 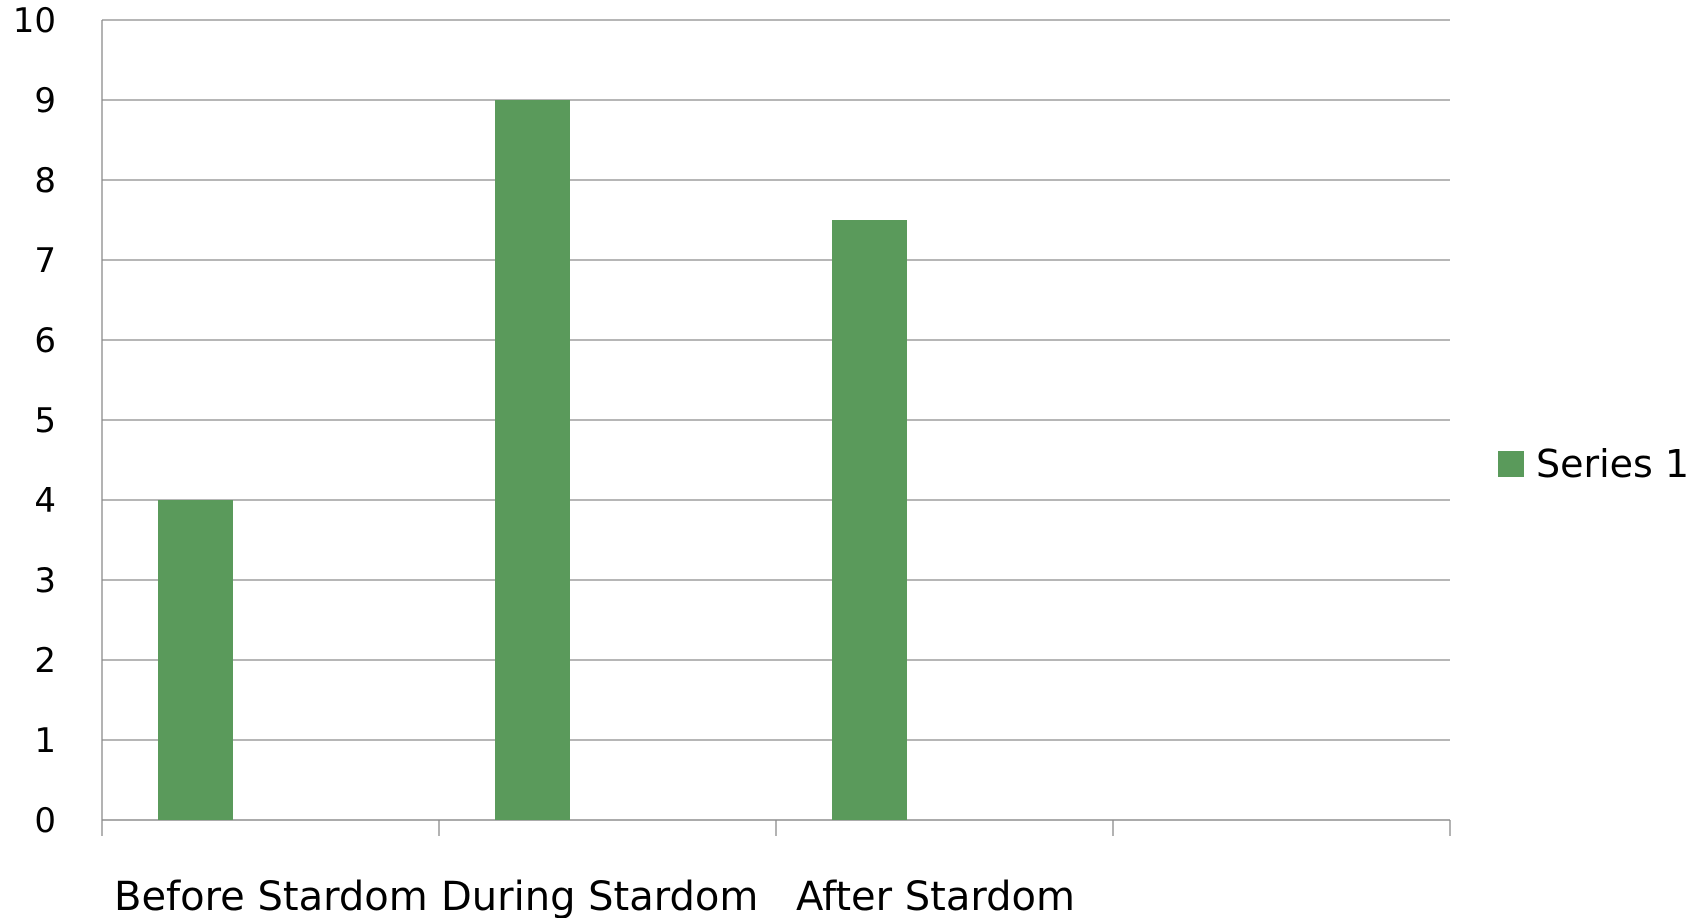 What do you see at coordinates (45, 421) in the screenshot?
I see `y-tick-label: 5` at bounding box center [45, 421].